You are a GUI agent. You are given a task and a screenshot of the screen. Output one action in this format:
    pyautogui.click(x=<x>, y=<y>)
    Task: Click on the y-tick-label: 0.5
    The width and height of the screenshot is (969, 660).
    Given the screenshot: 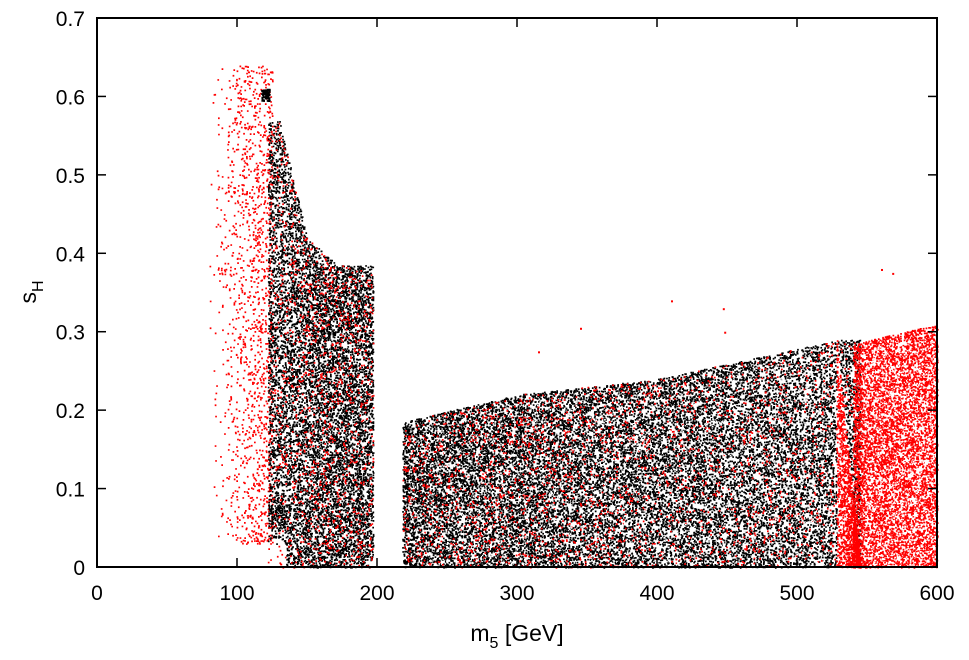 What is the action you would take?
    pyautogui.click(x=70, y=176)
    